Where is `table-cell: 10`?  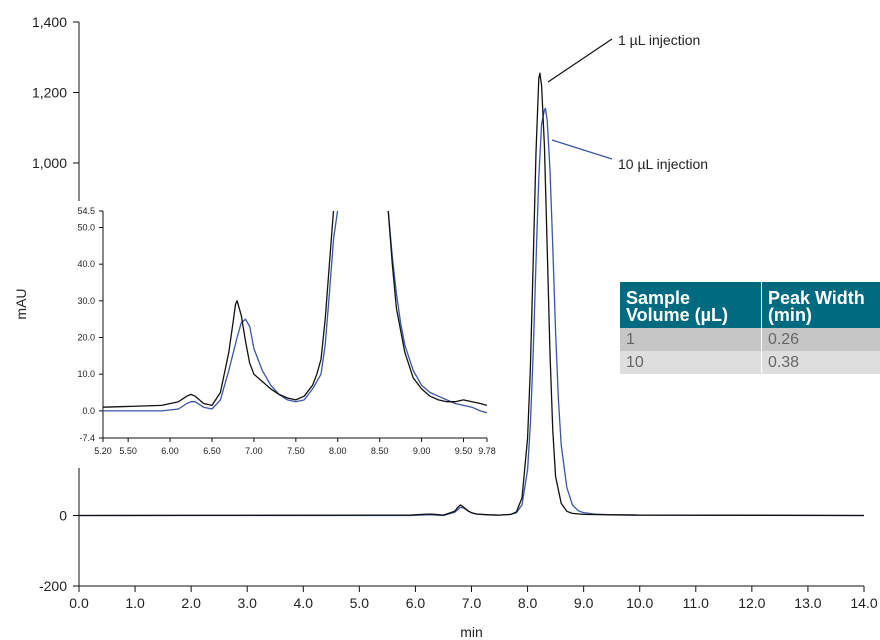 table-cell: 10 is located at coordinates (691, 362).